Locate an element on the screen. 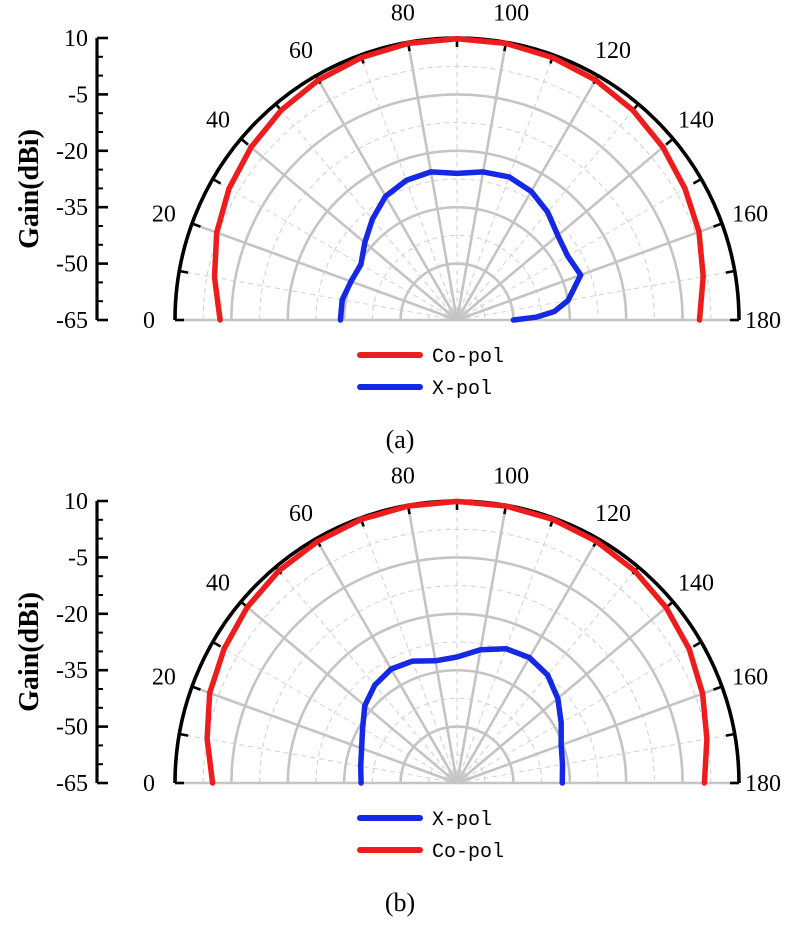  radial-tick-label: -65 is located at coordinates (72, 784).